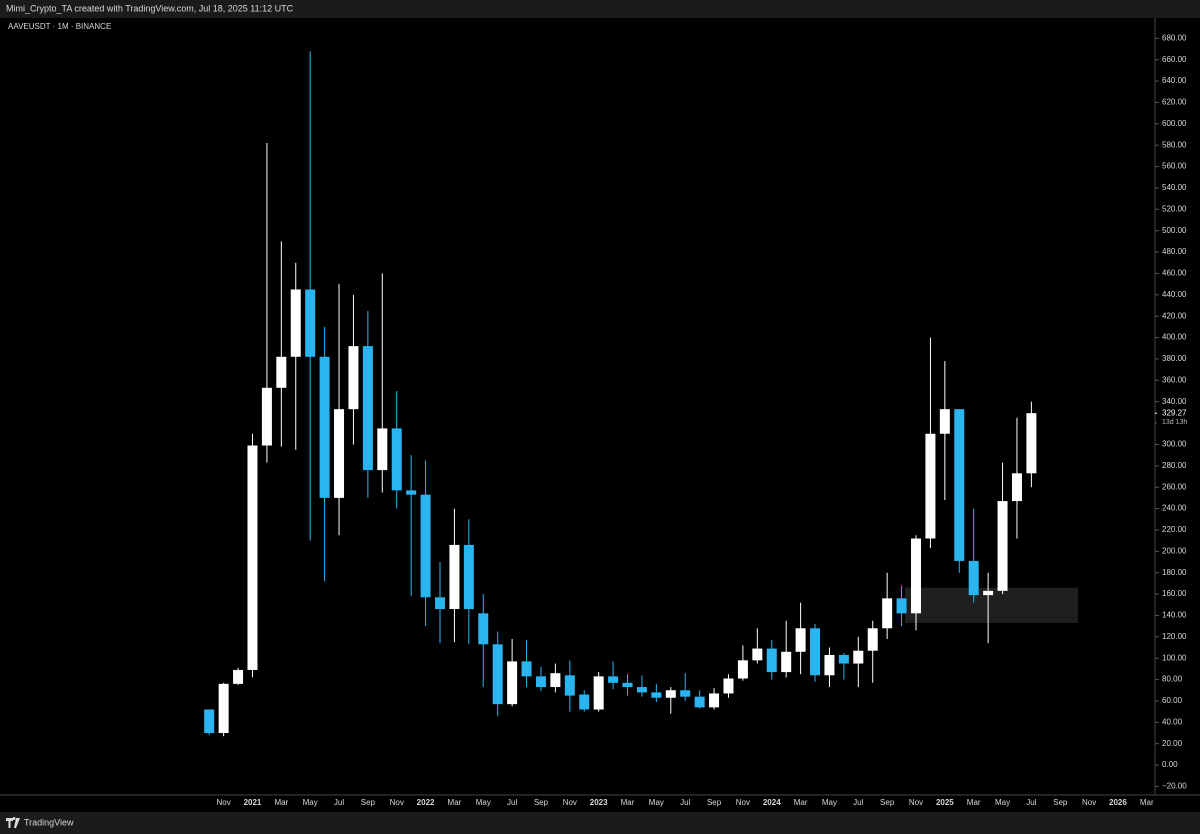 Image resolution: width=1200 pixels, height=834 pixels. What do you see at coordinates (1174, 572) in the screenshot?
I see `y-tick-label: 180.00` at bounding box center [1174, 572].